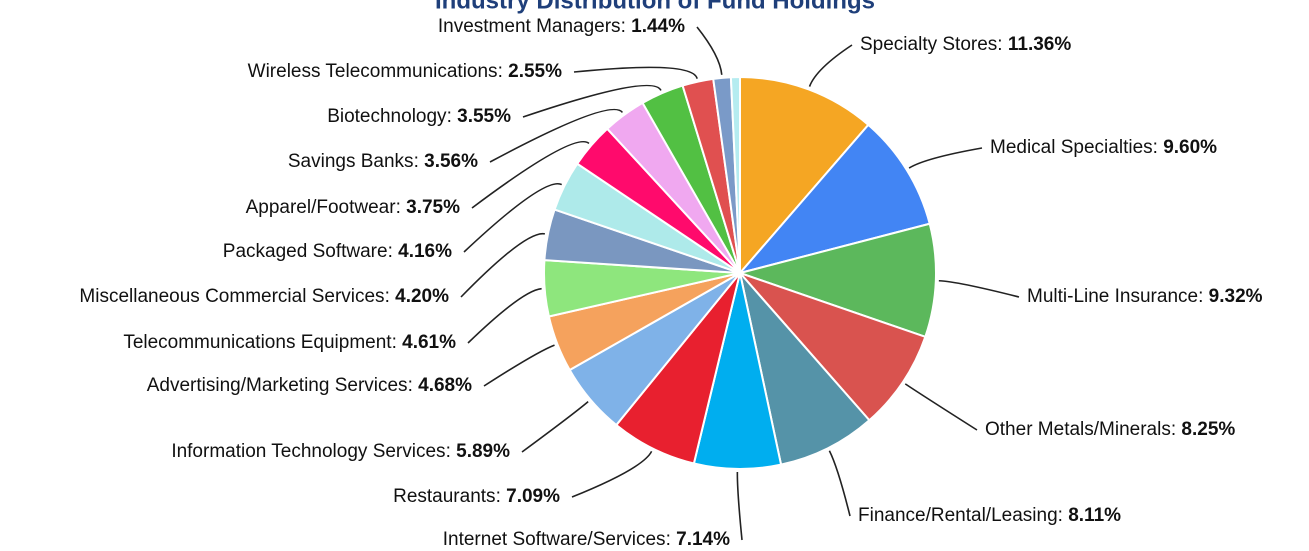 Image resolution: width=1309 pixels, height=551 pixels. I want to click on slice-name: Investment Managers, so click(529, 26).